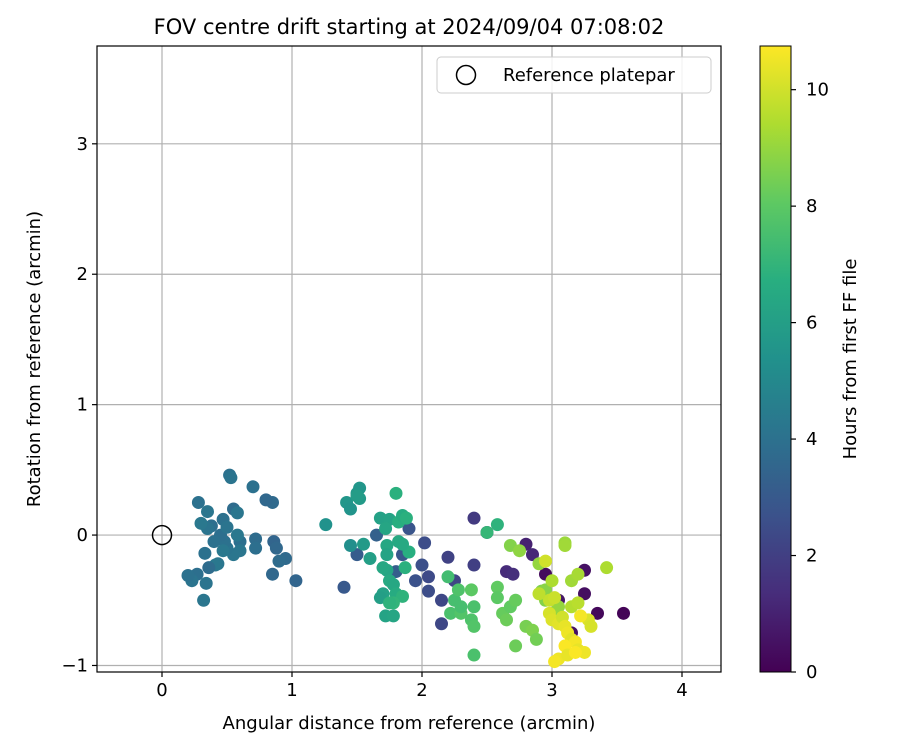 This screenshot has width=900, height=750. I want to click on y-tick-label: 3, so click(82, 144).